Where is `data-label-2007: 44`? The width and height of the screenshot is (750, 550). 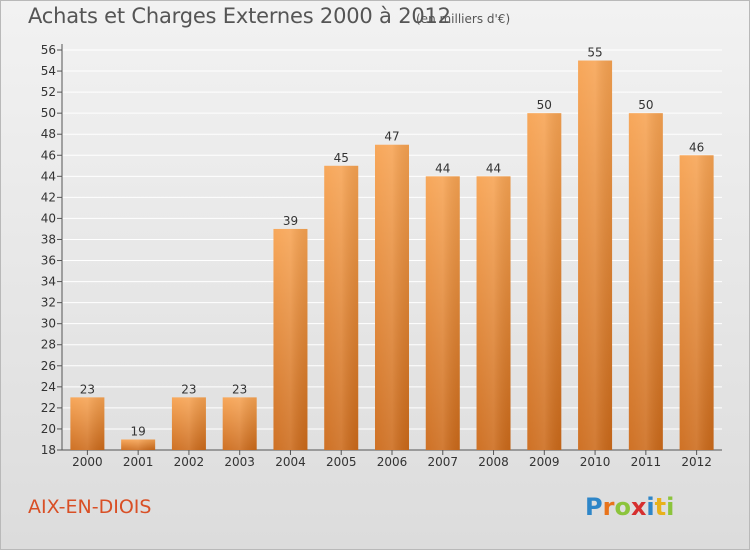
data-label-2007: 44 is located at coordinates (442, 168).